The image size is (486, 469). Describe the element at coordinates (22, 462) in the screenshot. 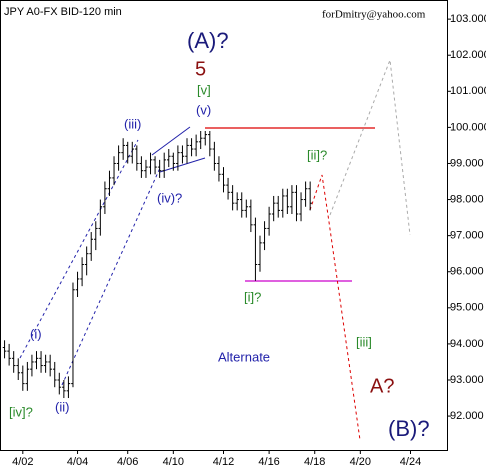

I see `x-tick-label: 4/02` at that location.